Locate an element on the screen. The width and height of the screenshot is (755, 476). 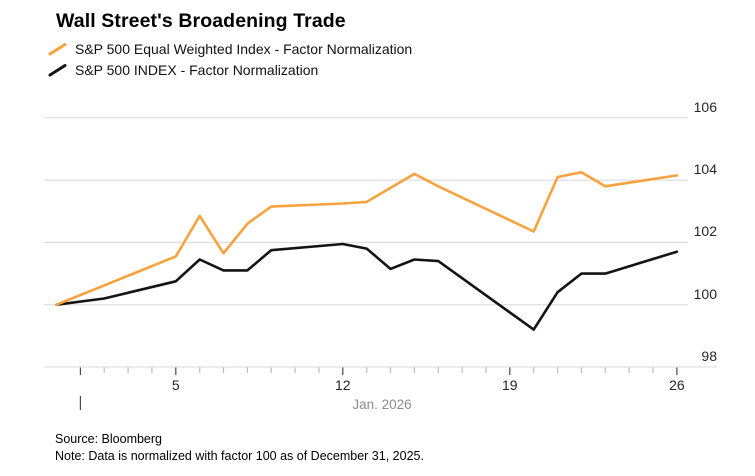
x-axis-month-label: Jan. 2026 is located at coordinates (382, 404).